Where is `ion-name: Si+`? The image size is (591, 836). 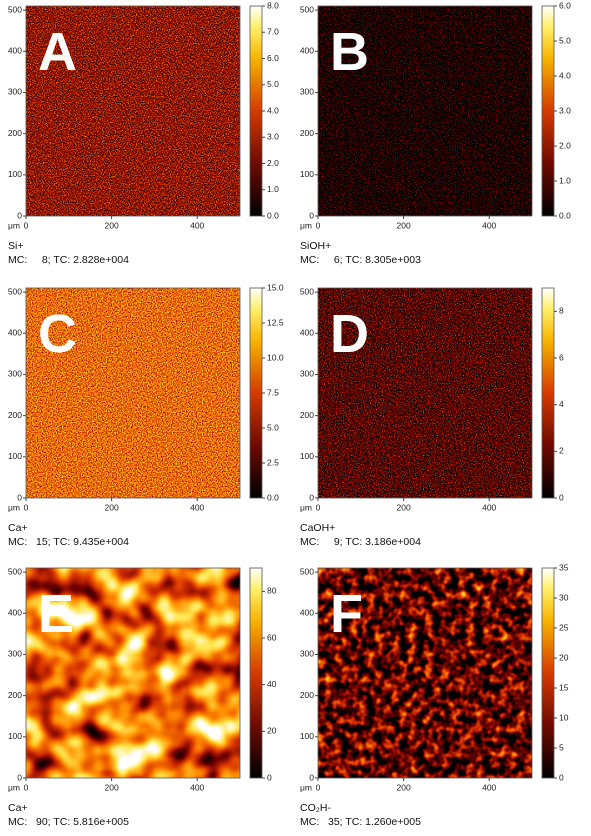 ion-name: Si+ is located at coordinates (15, 246).